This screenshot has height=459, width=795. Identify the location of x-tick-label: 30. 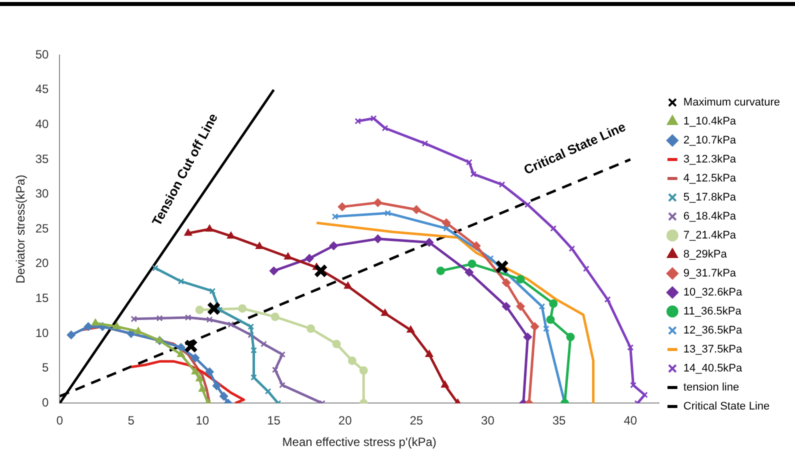
(488, 421).